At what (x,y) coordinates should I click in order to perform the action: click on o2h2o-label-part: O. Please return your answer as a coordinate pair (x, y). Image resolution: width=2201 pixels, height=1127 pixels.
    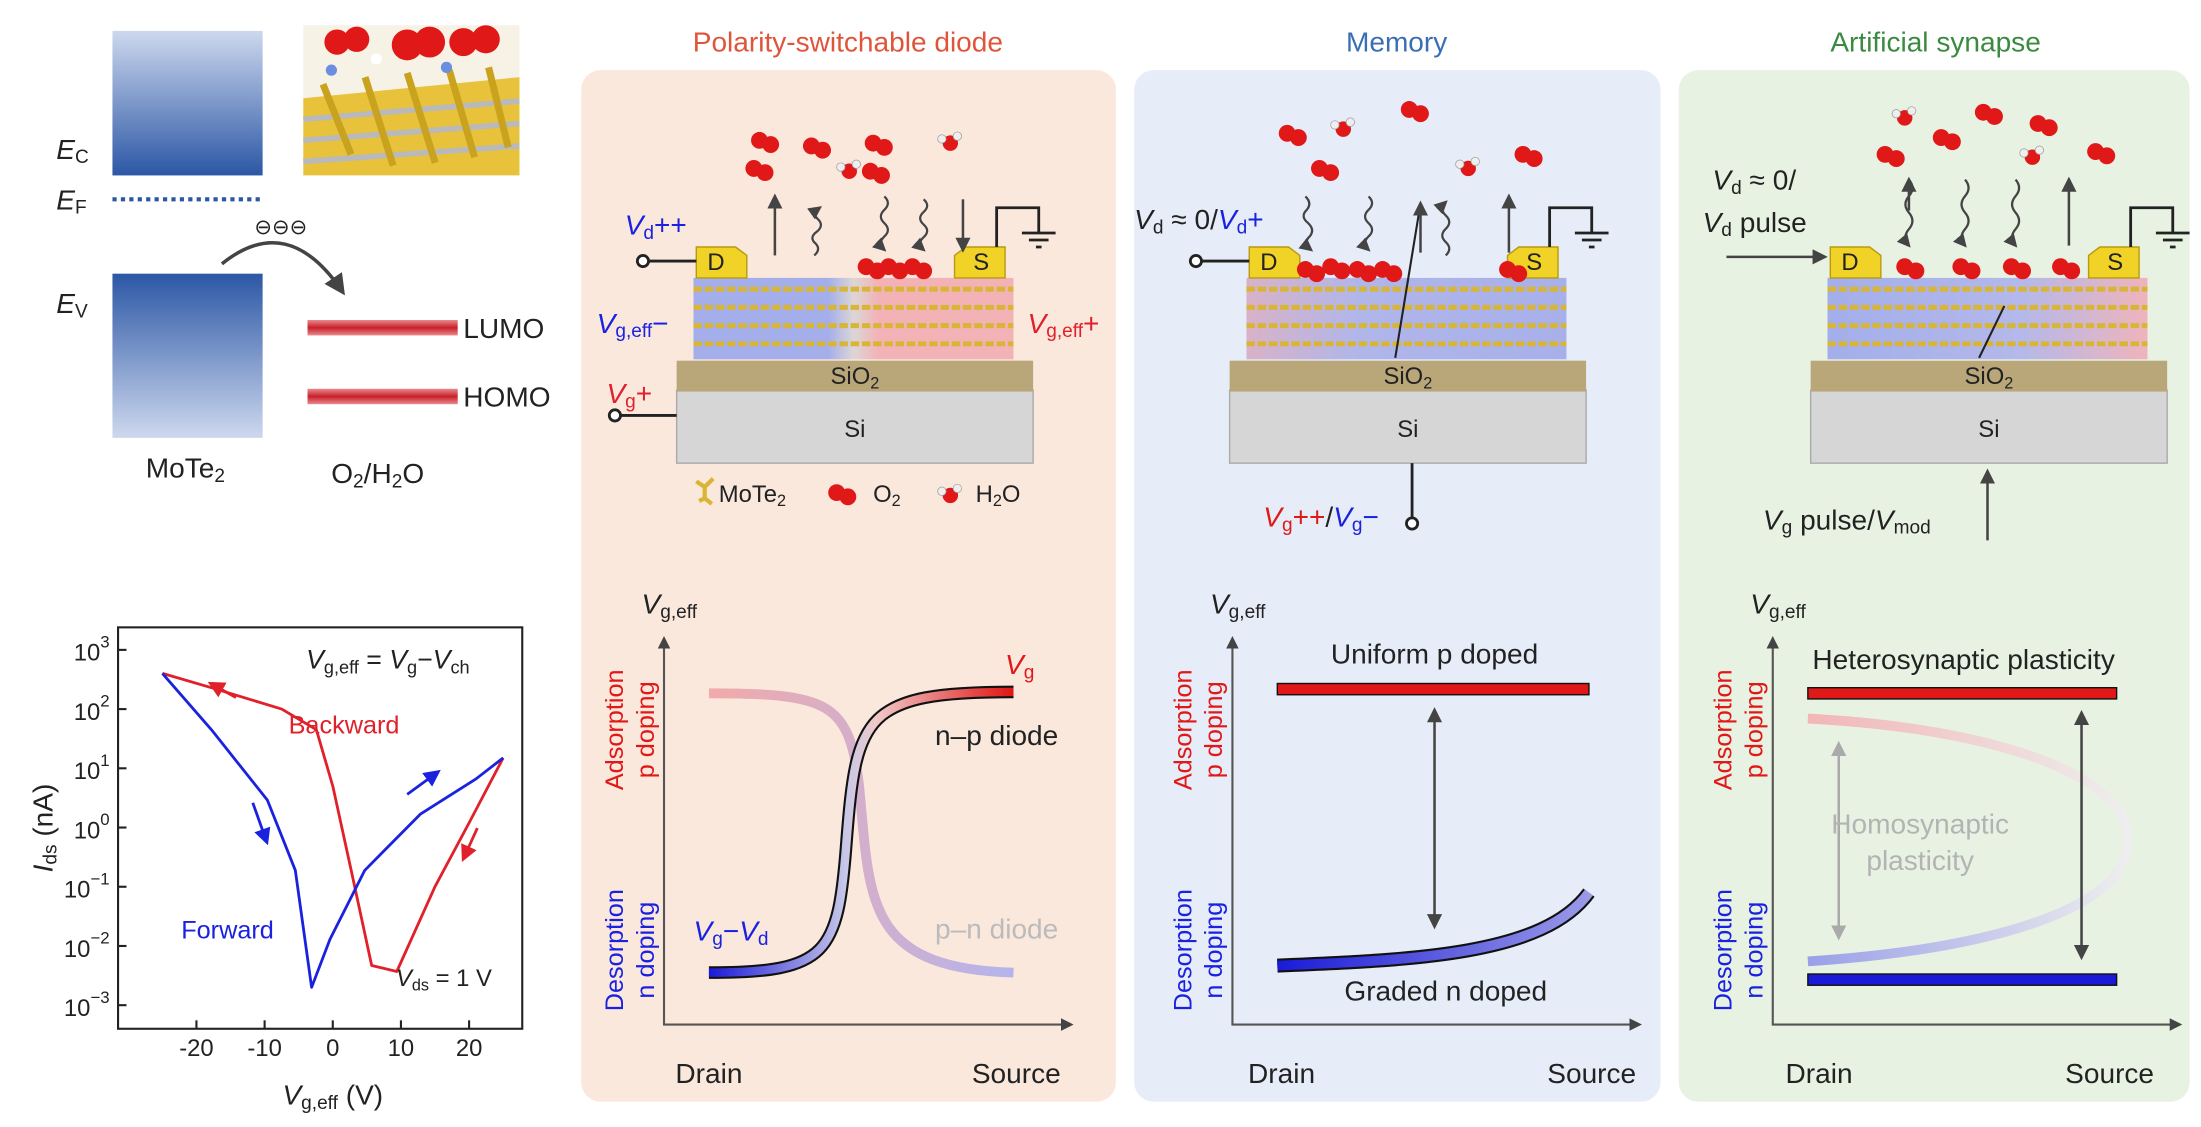
    Looking at the image, I should click on (342, 472).